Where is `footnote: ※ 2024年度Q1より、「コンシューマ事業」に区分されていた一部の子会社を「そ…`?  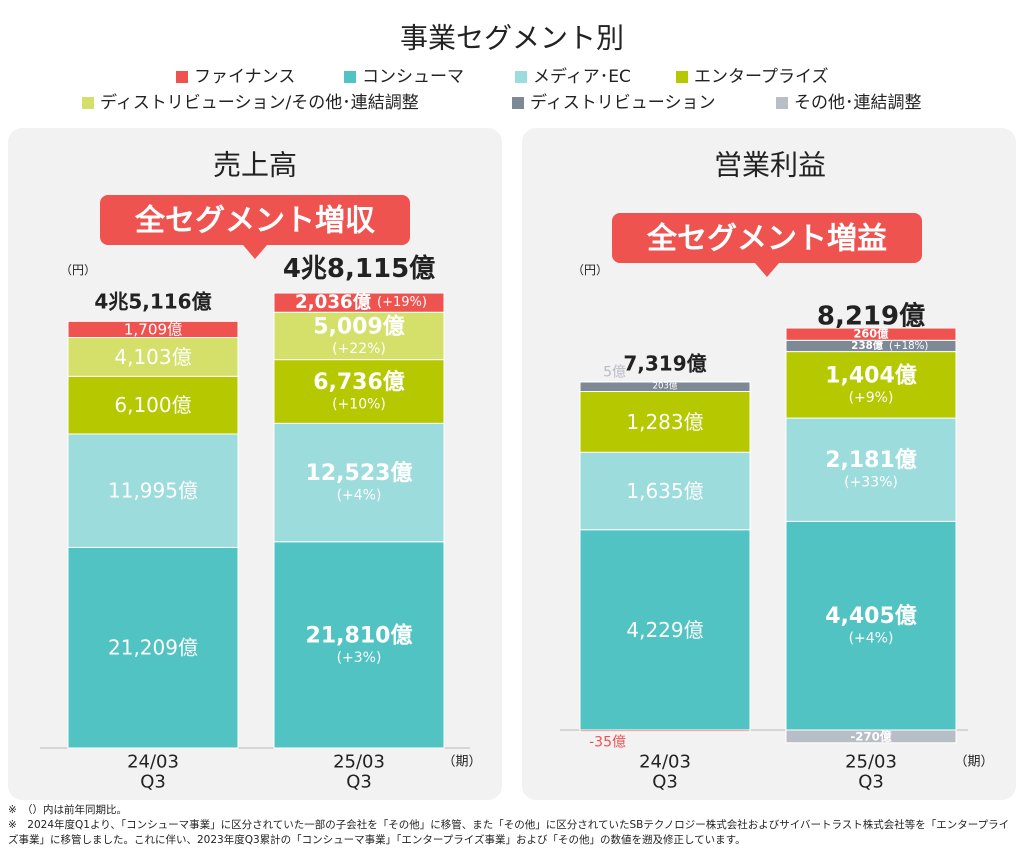
footnote: ※ 2024年度Q1より、「コンシューマ事業」に区分されていた一部の子会社を「そ… is located at coordinates (509, 832).